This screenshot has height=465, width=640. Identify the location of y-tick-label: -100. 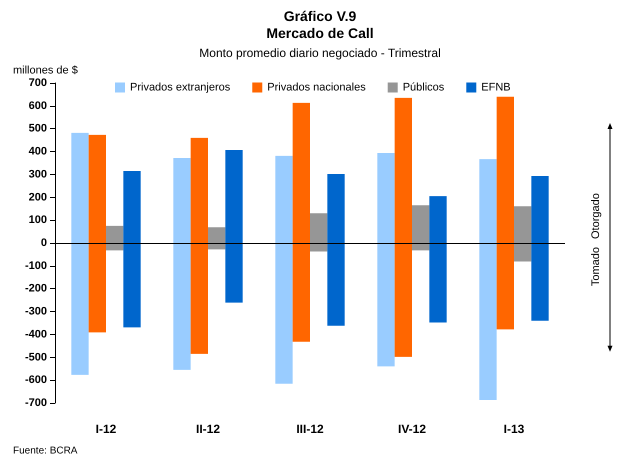
(35, 266).